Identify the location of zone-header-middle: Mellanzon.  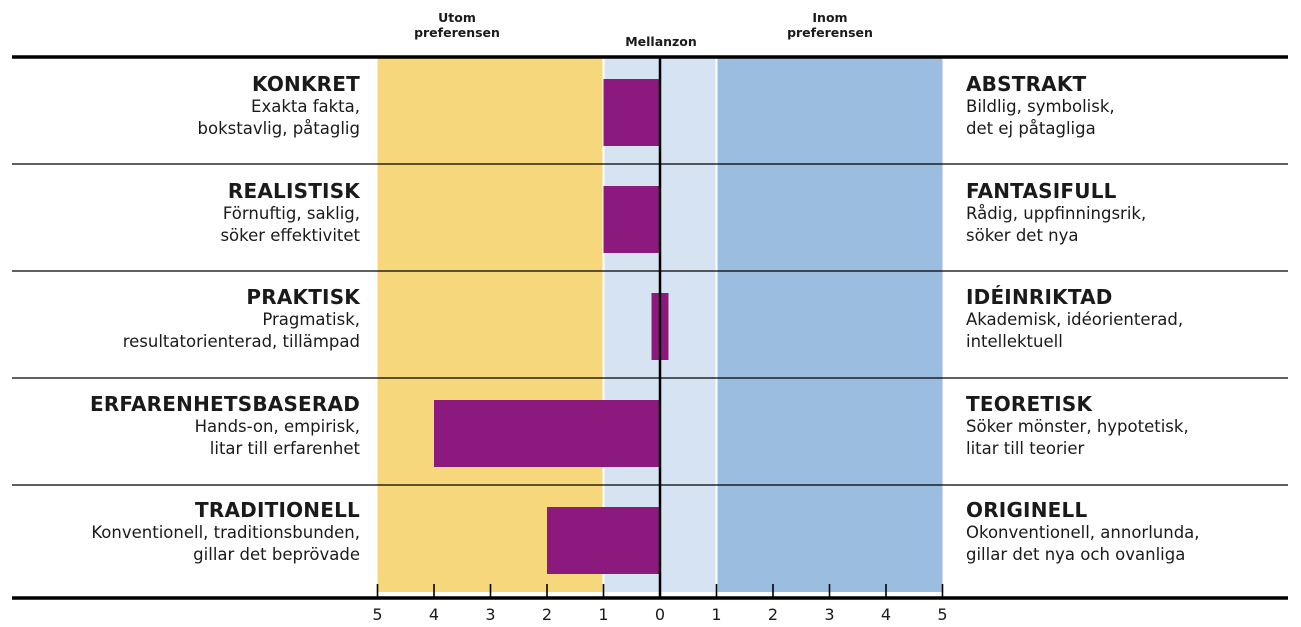
(661, 41).